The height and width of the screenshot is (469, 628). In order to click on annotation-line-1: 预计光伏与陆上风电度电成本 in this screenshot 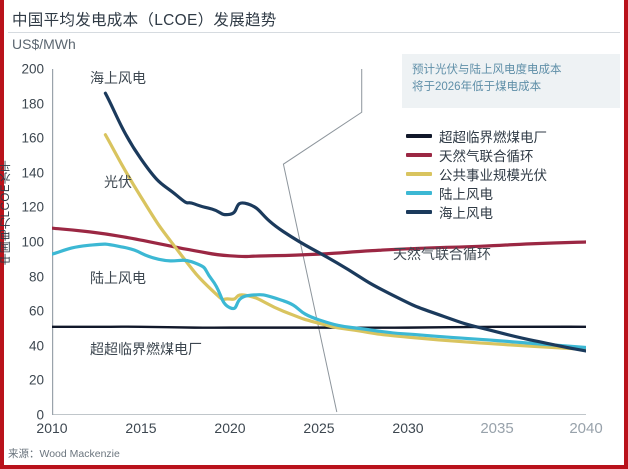, I will do `click(487, 70)`.